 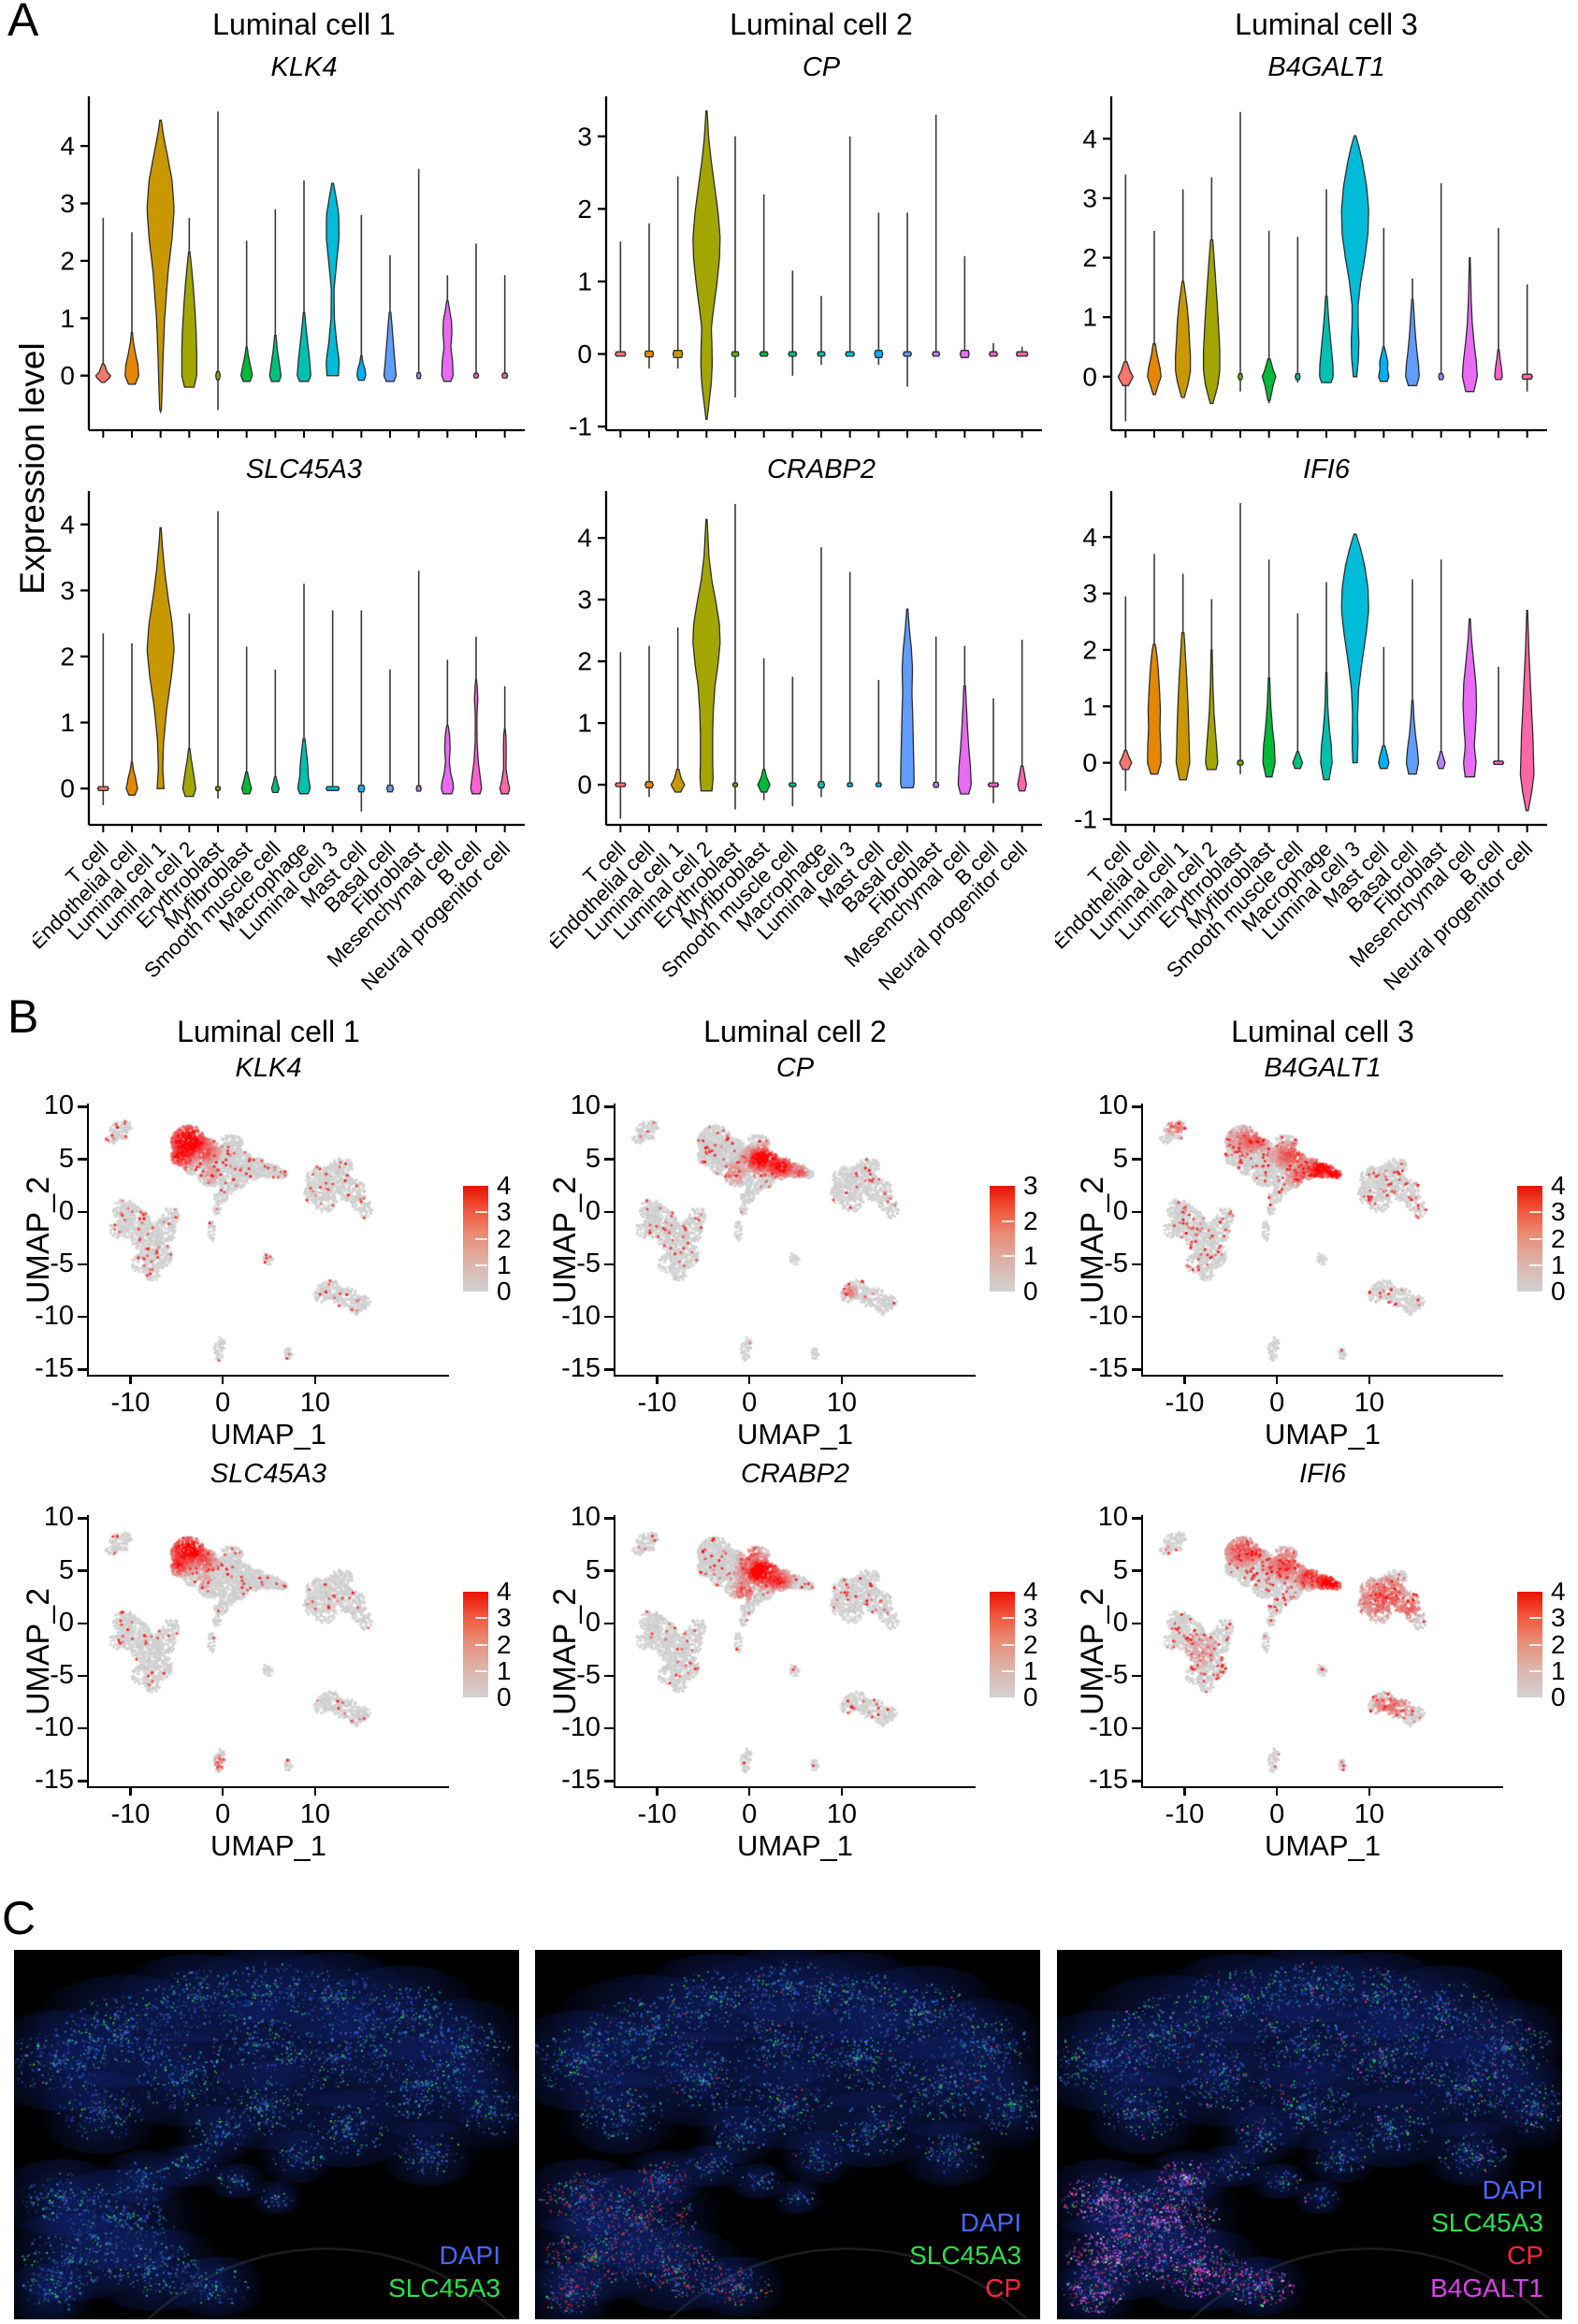 I want to click on umap-points-klk4, so click(x=268, y=1239).